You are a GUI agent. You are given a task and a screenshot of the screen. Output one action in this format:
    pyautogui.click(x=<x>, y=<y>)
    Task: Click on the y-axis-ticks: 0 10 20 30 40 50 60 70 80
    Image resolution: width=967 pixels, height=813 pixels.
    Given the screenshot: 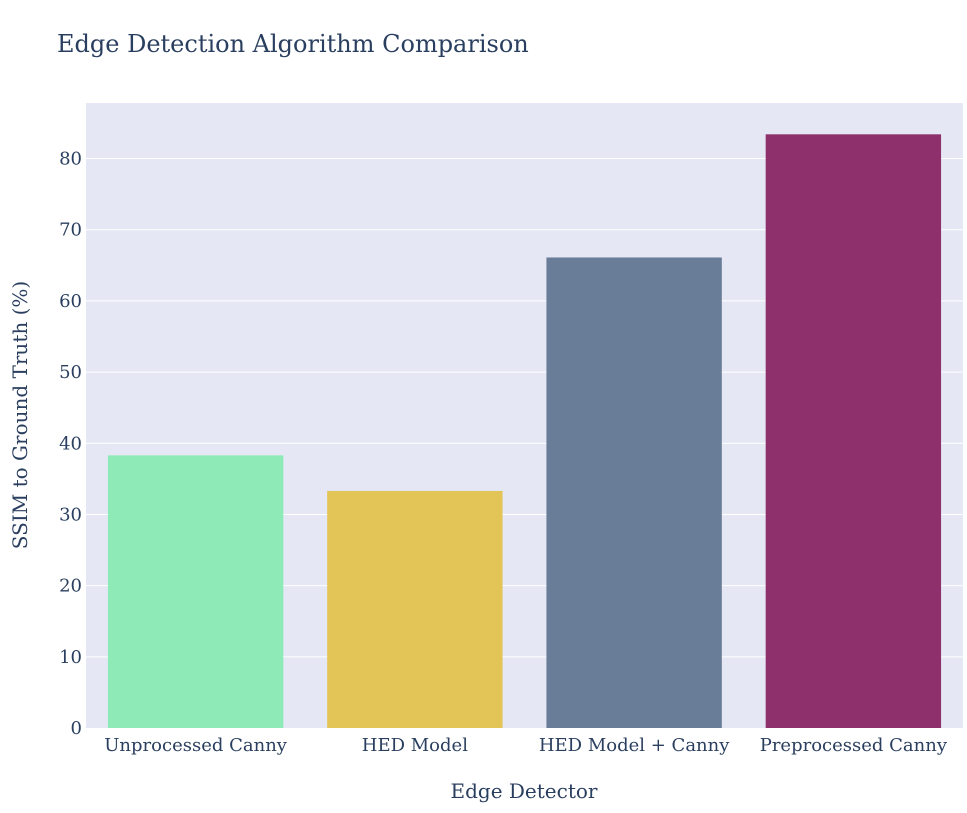 What is the action you would take?
    pyautogui.click(x=70, y=444)
    